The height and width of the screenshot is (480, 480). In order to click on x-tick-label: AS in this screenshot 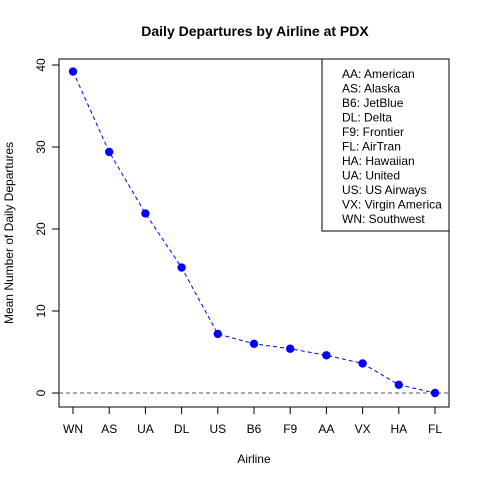, I will do `click(109, 429)`.